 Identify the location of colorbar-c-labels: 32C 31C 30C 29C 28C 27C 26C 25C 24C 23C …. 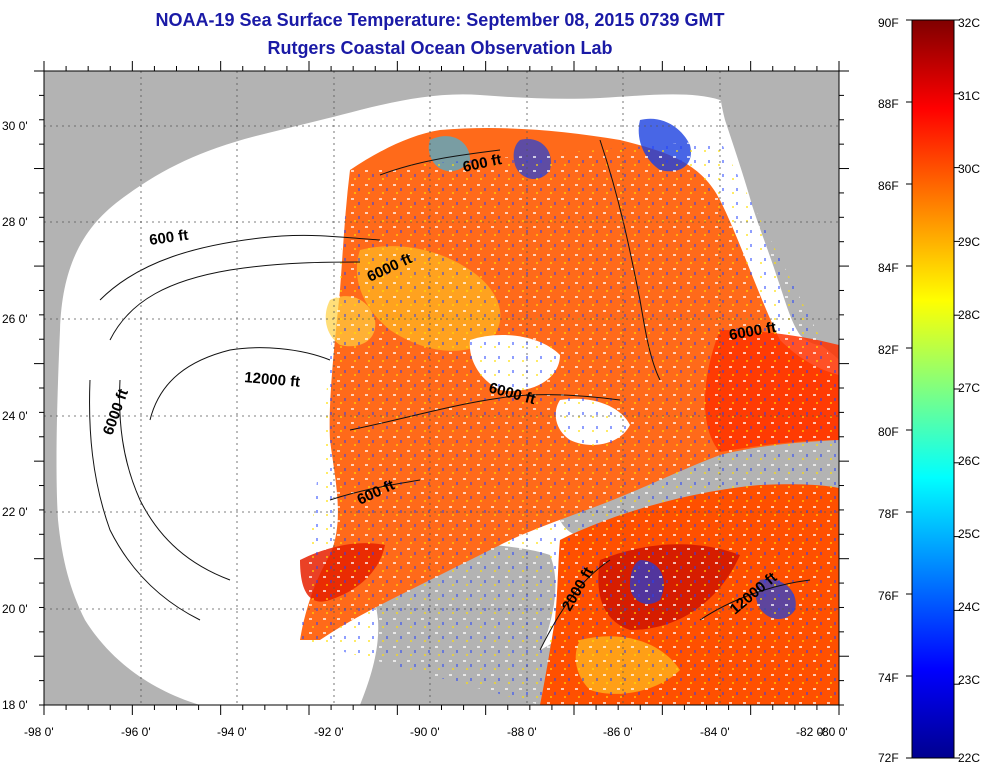
(969, 390).